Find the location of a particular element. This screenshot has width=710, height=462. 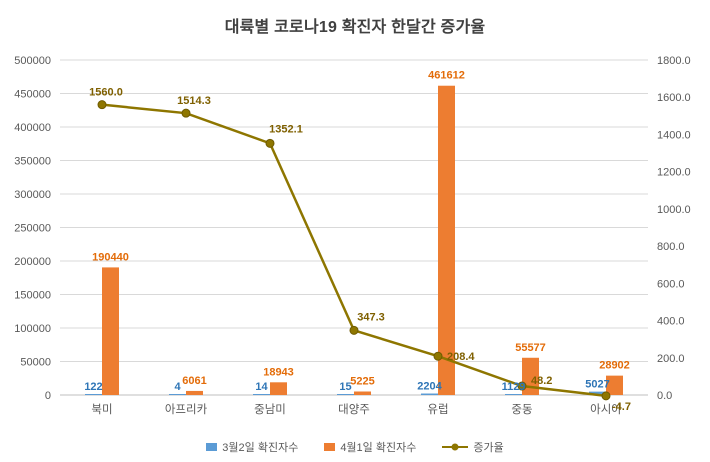

y-axis-left-tick: 500000 is located at coordinates (32, 61).